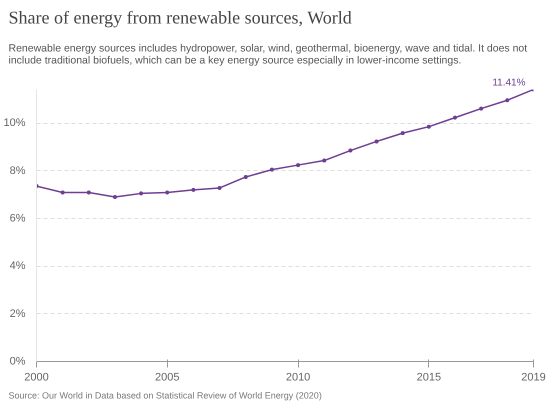 This screenshot has width=551, height=405. What do you see at coordinates (429, 378) in the screenshot?
I see `x-tick-label: 2015` at bounding box center [429, 378].